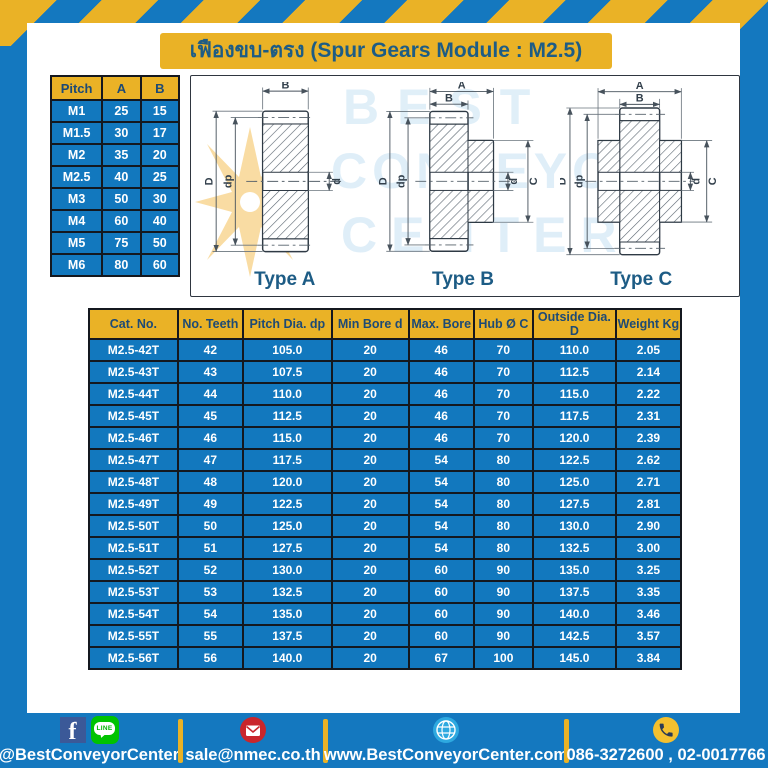  Describe the element at coordinates (76, 221) in the screenshot. I see `table-cell: M4` at that location.